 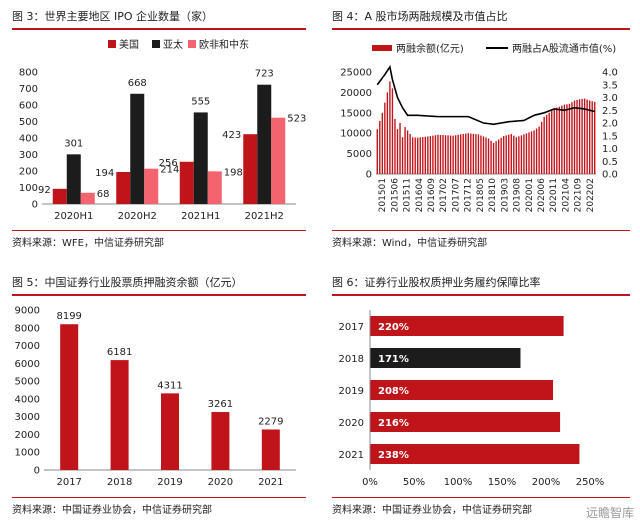 What do you see at coordinates (393, 455) in the screenshot?
I see `fig6-value-label: 238%` at bounding box center [393, 455].